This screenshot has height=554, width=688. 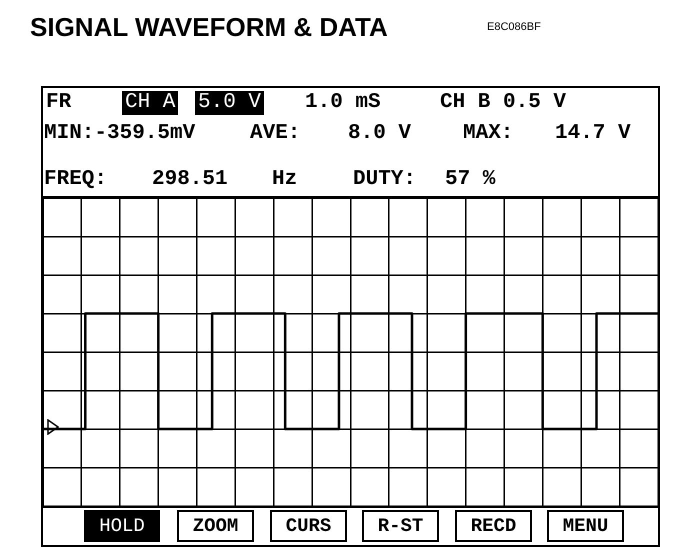 What do you see at coordinates (229, 103) in the screenshot?
I see `text: 5.0 V` at bounding box center [229, 103].